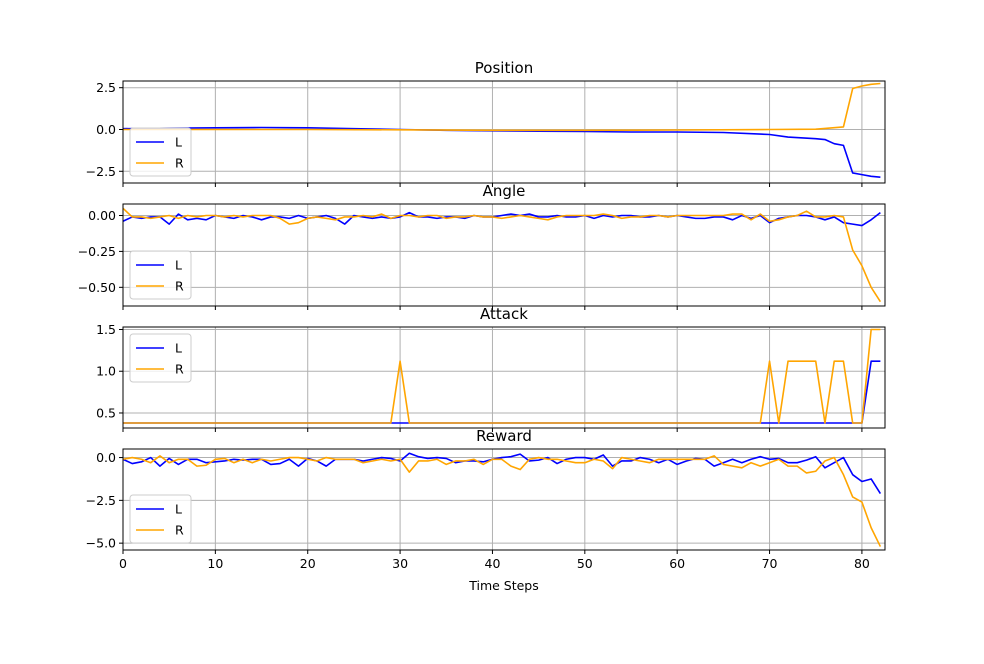 This screenshot has height=664, width=984. Describe the element at coordinates (308, 563) in the screenshot. I see `x-tick-label: 20` at that location.